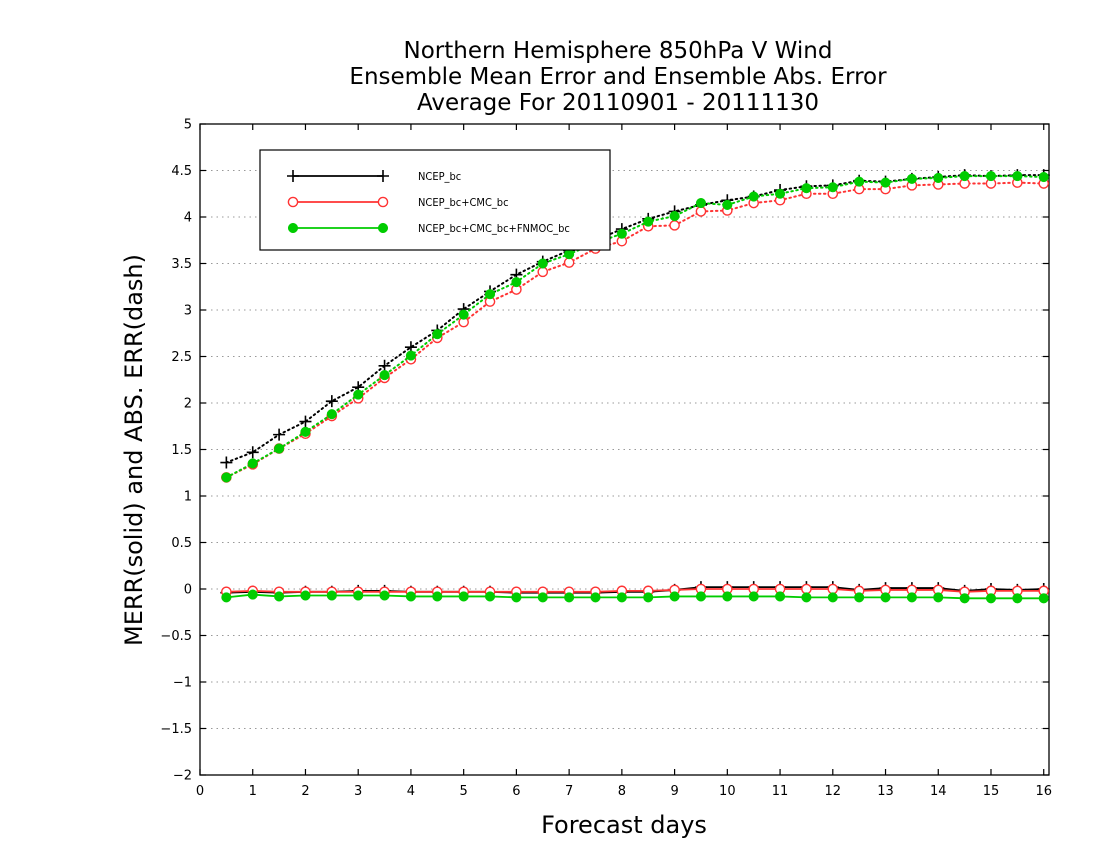 The width and height of the screenshot is (1100, 850). I want to click on y-tick-label: 0.5, so click(181, 543).